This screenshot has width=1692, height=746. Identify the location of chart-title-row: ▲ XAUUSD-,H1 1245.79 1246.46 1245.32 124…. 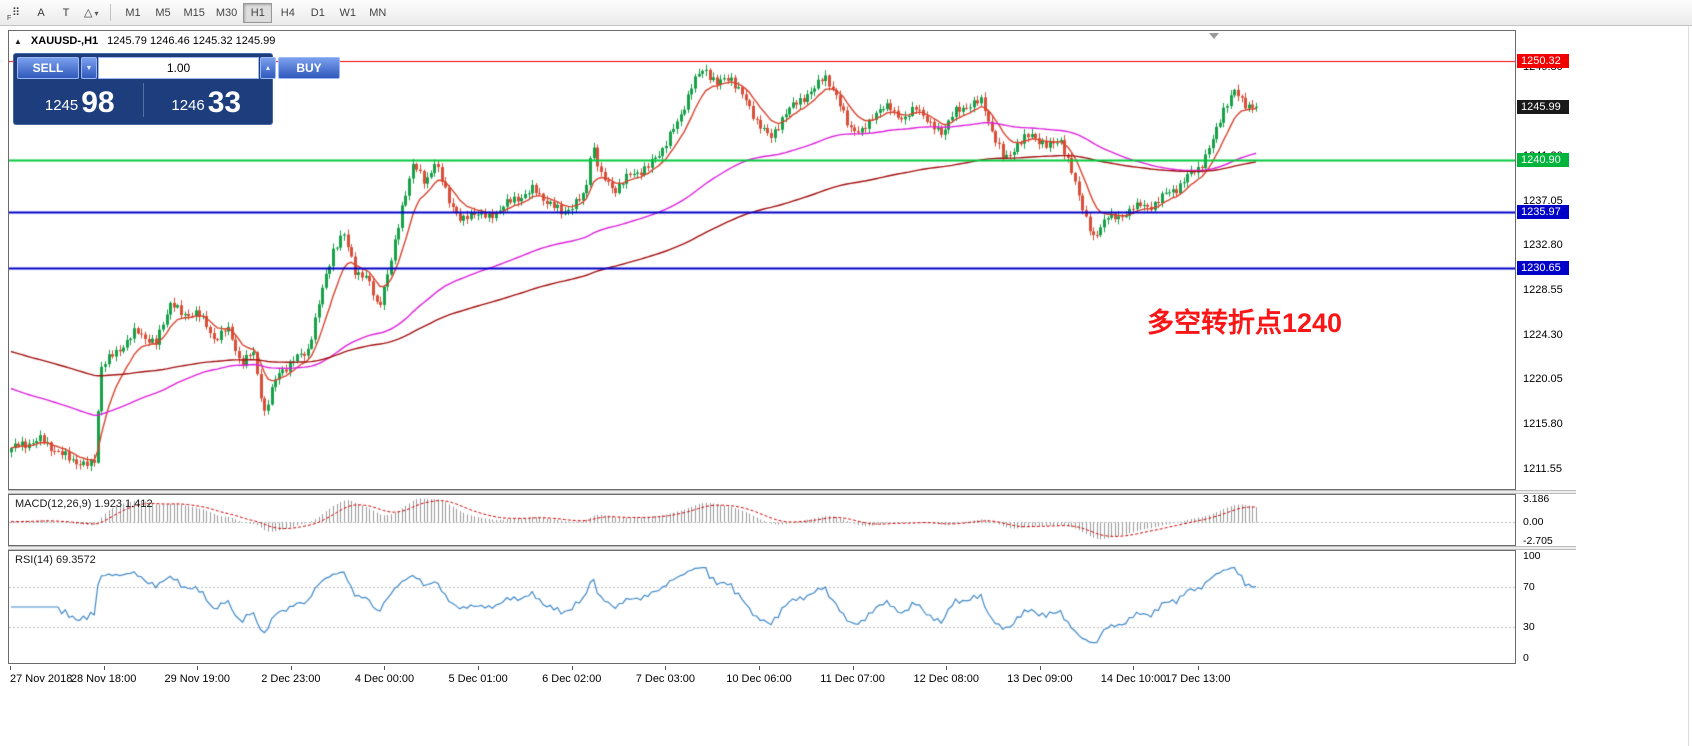
(144, 41).